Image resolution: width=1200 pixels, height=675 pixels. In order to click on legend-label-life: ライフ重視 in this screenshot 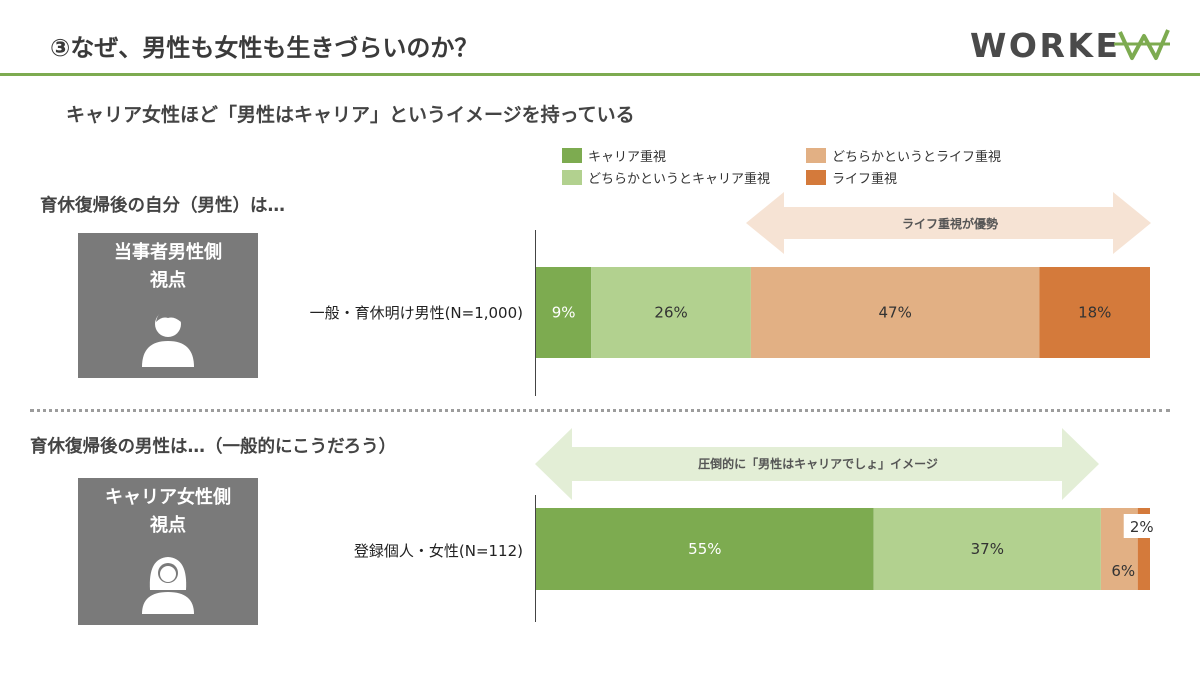, I will do `click(865, 179)`.